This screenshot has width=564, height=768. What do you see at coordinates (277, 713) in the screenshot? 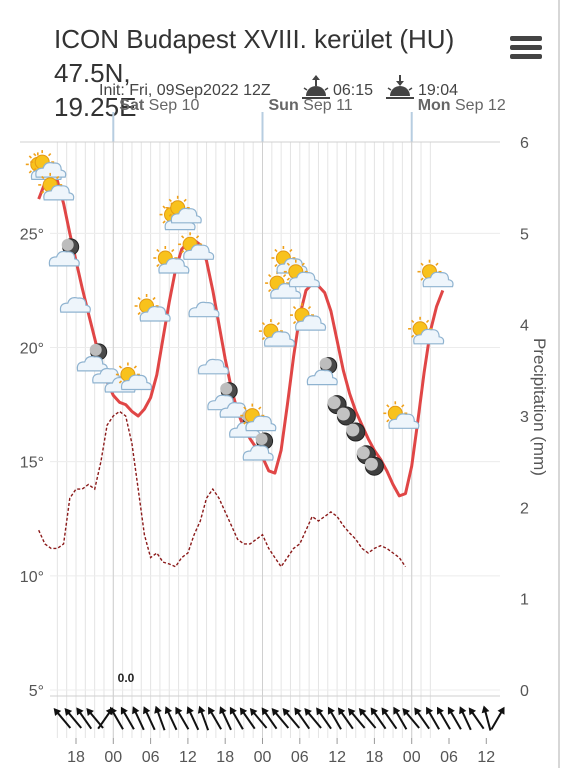
I see `wind-row` at bounding box center [277, 713].